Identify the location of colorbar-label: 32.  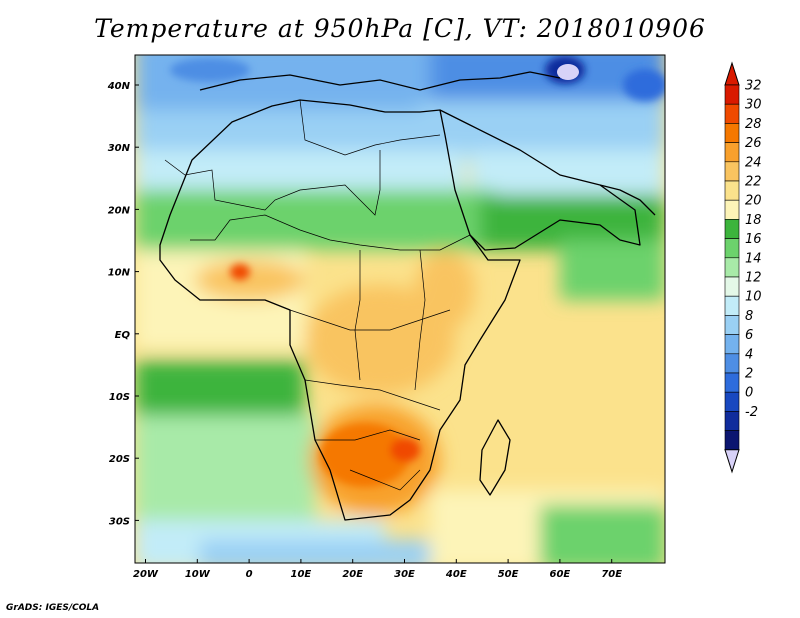
(753, 86).